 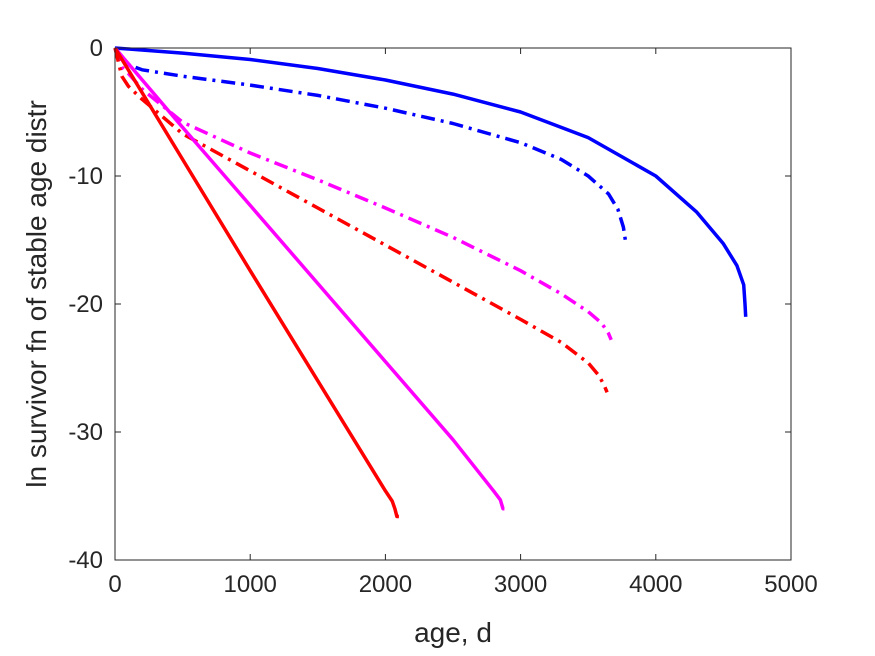 I want to click on x-tick-label: 5000, so click(x=790, y=584).